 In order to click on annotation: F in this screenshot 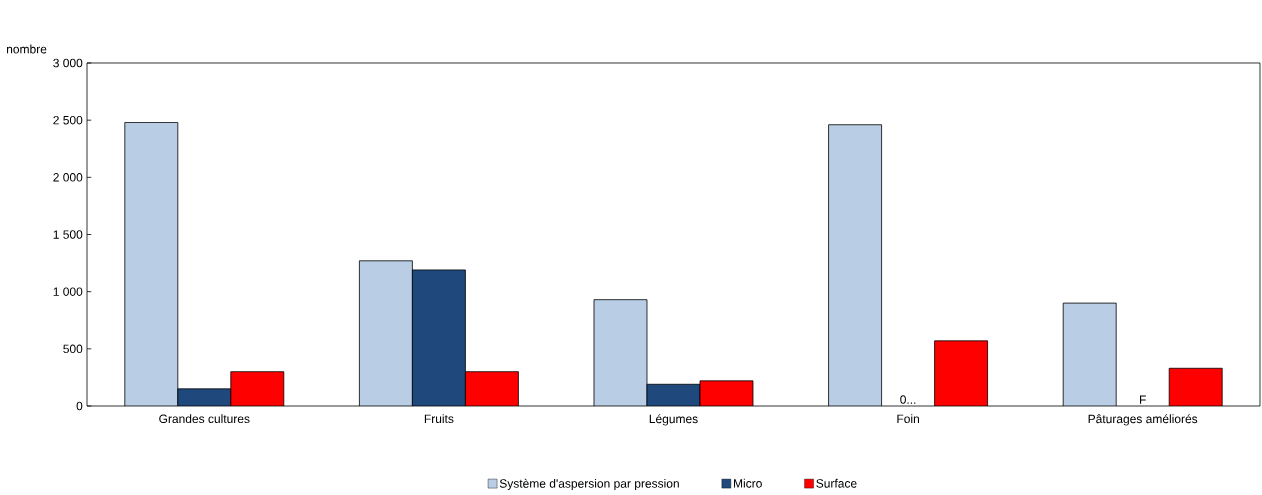, I will do `click(1143, 399)`.